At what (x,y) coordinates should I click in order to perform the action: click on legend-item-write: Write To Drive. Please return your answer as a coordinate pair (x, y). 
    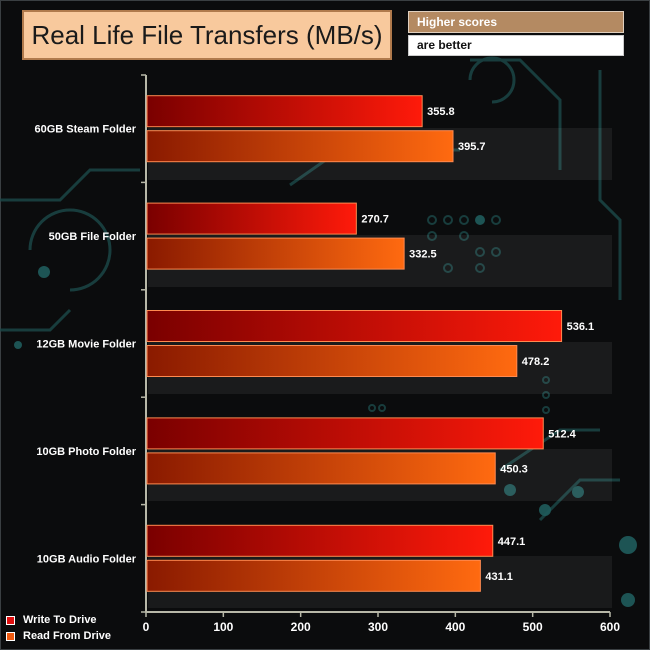
    Looking at the image, I should click on (58, 620).